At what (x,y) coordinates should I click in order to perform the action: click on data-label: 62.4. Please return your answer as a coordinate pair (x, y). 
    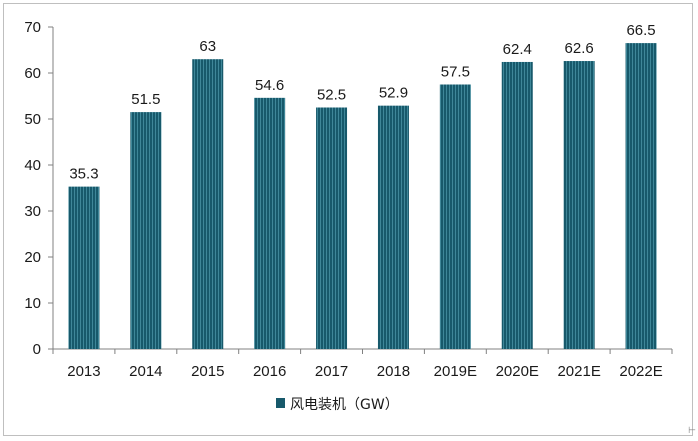
    Looking at the image, I should click on (517, 49).